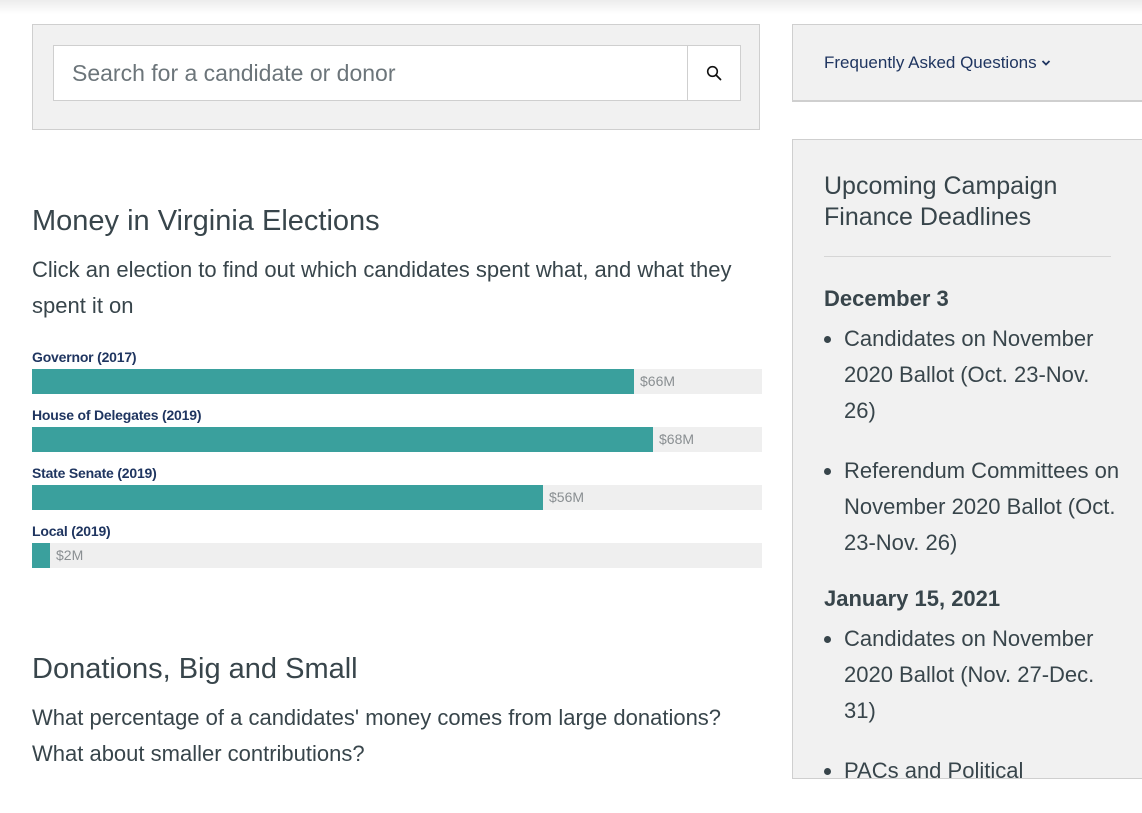 The height and width of the screenshot is (813, 1142). I want to click on deadline-date: December 3, so click(886, 298).